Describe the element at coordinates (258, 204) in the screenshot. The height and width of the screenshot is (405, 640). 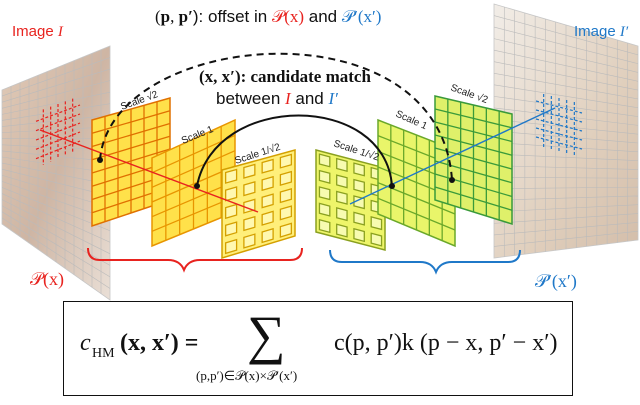
I see `left-grid-scale-inv-sqrt2` at that location.